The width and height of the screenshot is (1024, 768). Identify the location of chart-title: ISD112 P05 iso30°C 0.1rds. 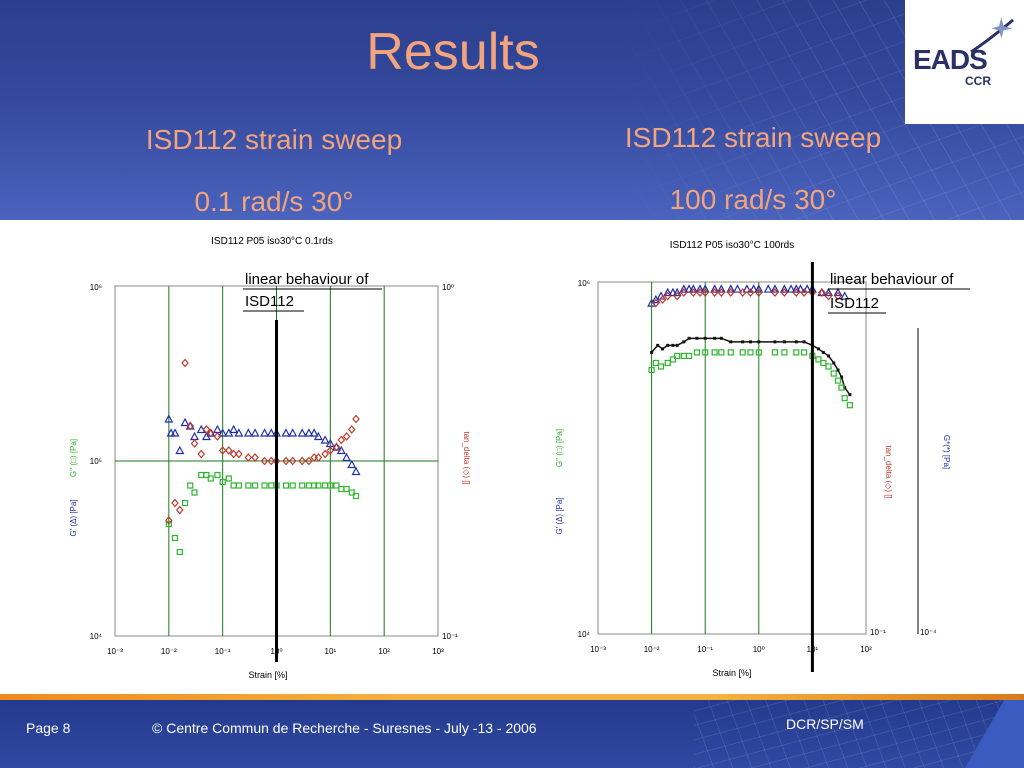
(272, 241).